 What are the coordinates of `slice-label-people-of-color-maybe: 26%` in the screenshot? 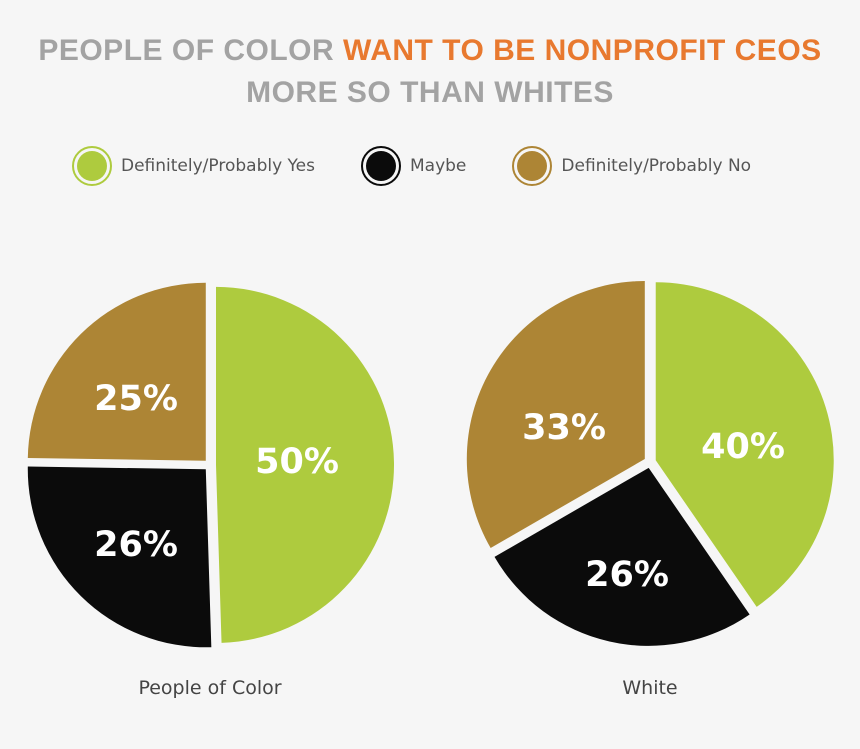 It's located at (136, 545).